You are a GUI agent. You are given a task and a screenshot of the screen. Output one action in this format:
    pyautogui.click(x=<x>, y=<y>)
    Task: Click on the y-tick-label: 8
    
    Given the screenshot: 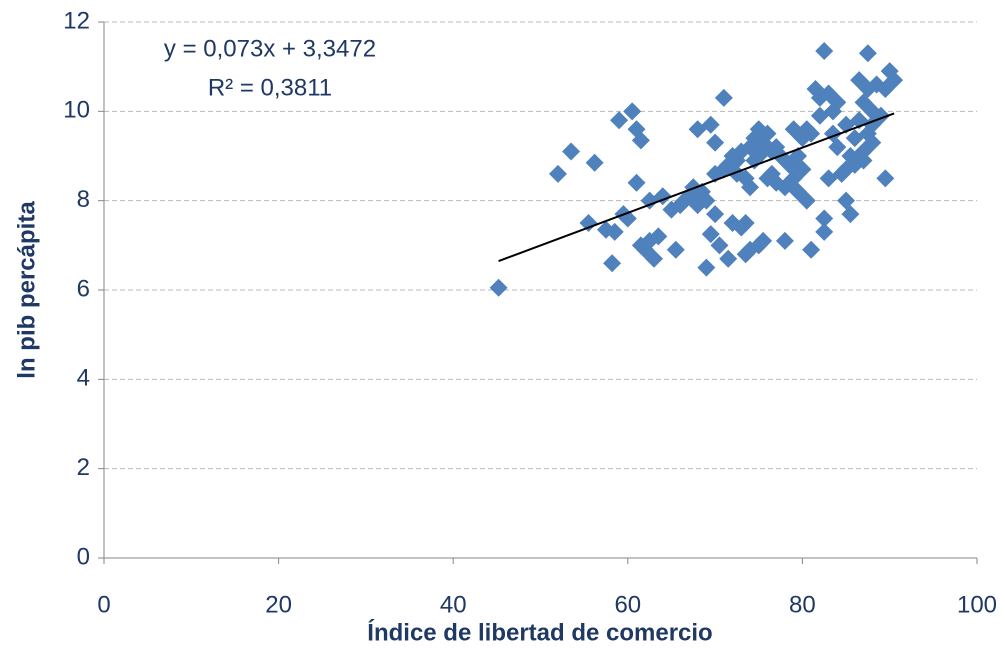 What is the action you would take?
    pyautogui.click(x=83, y=199)
    